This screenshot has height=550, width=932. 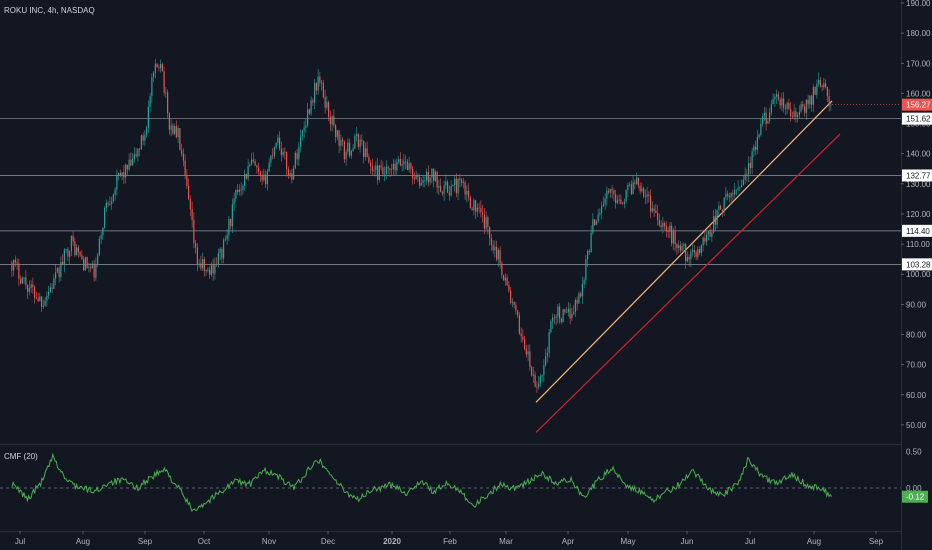 I want to click on x-tick-label: Jul, so click(x=750, y=541).